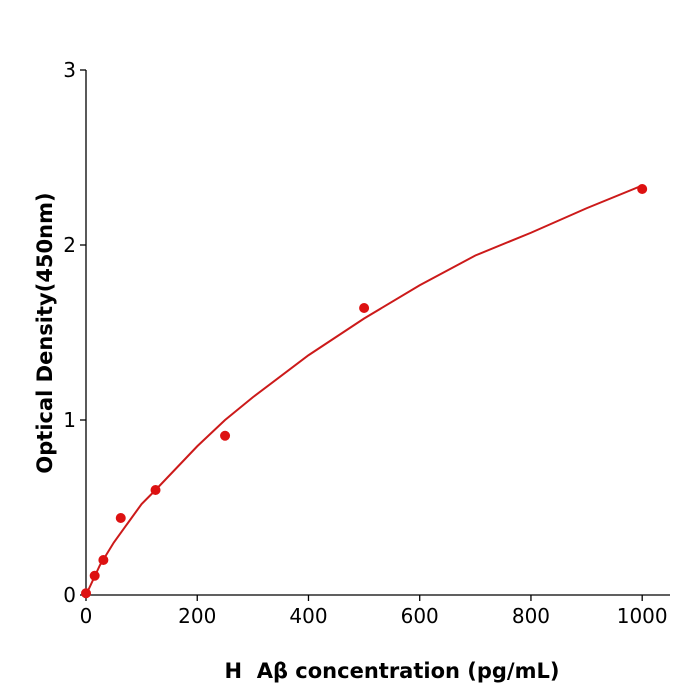 This screenshot has height=700, width=700. I want to click on y-axis-title: Optical Density(450nm), so click(45, 332).